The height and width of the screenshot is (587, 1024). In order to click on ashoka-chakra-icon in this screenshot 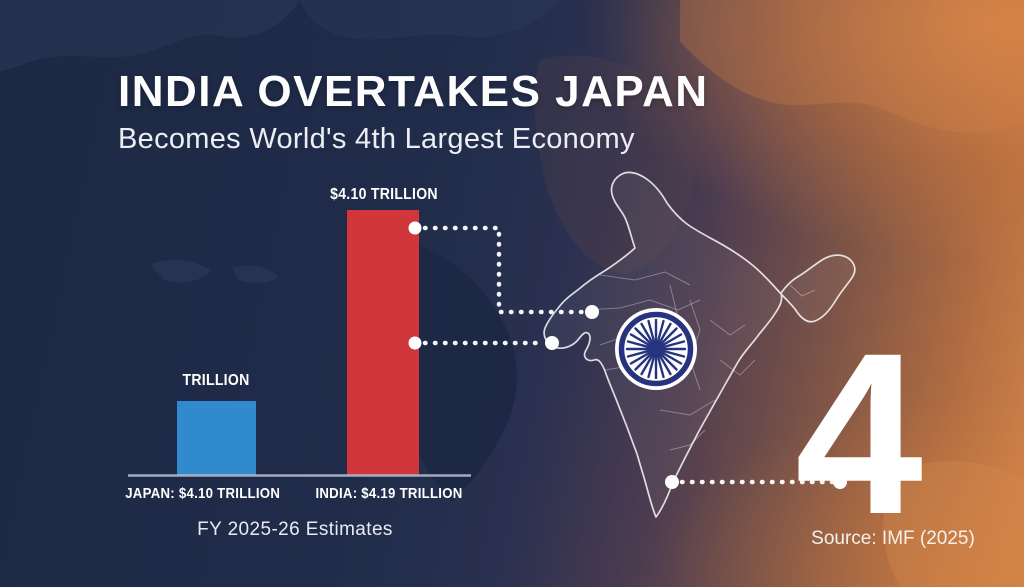, I will do `click(656, 349)`.